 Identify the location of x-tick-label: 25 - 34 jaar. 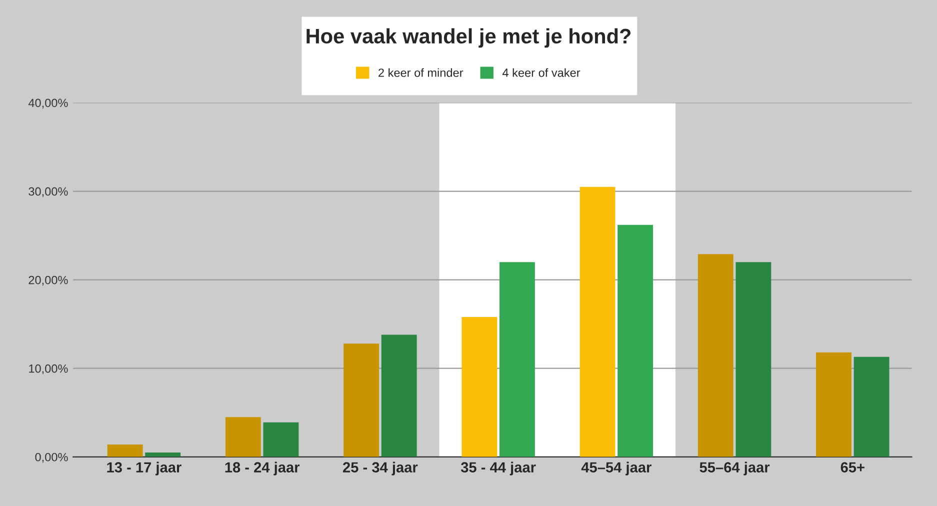
(380, 469).